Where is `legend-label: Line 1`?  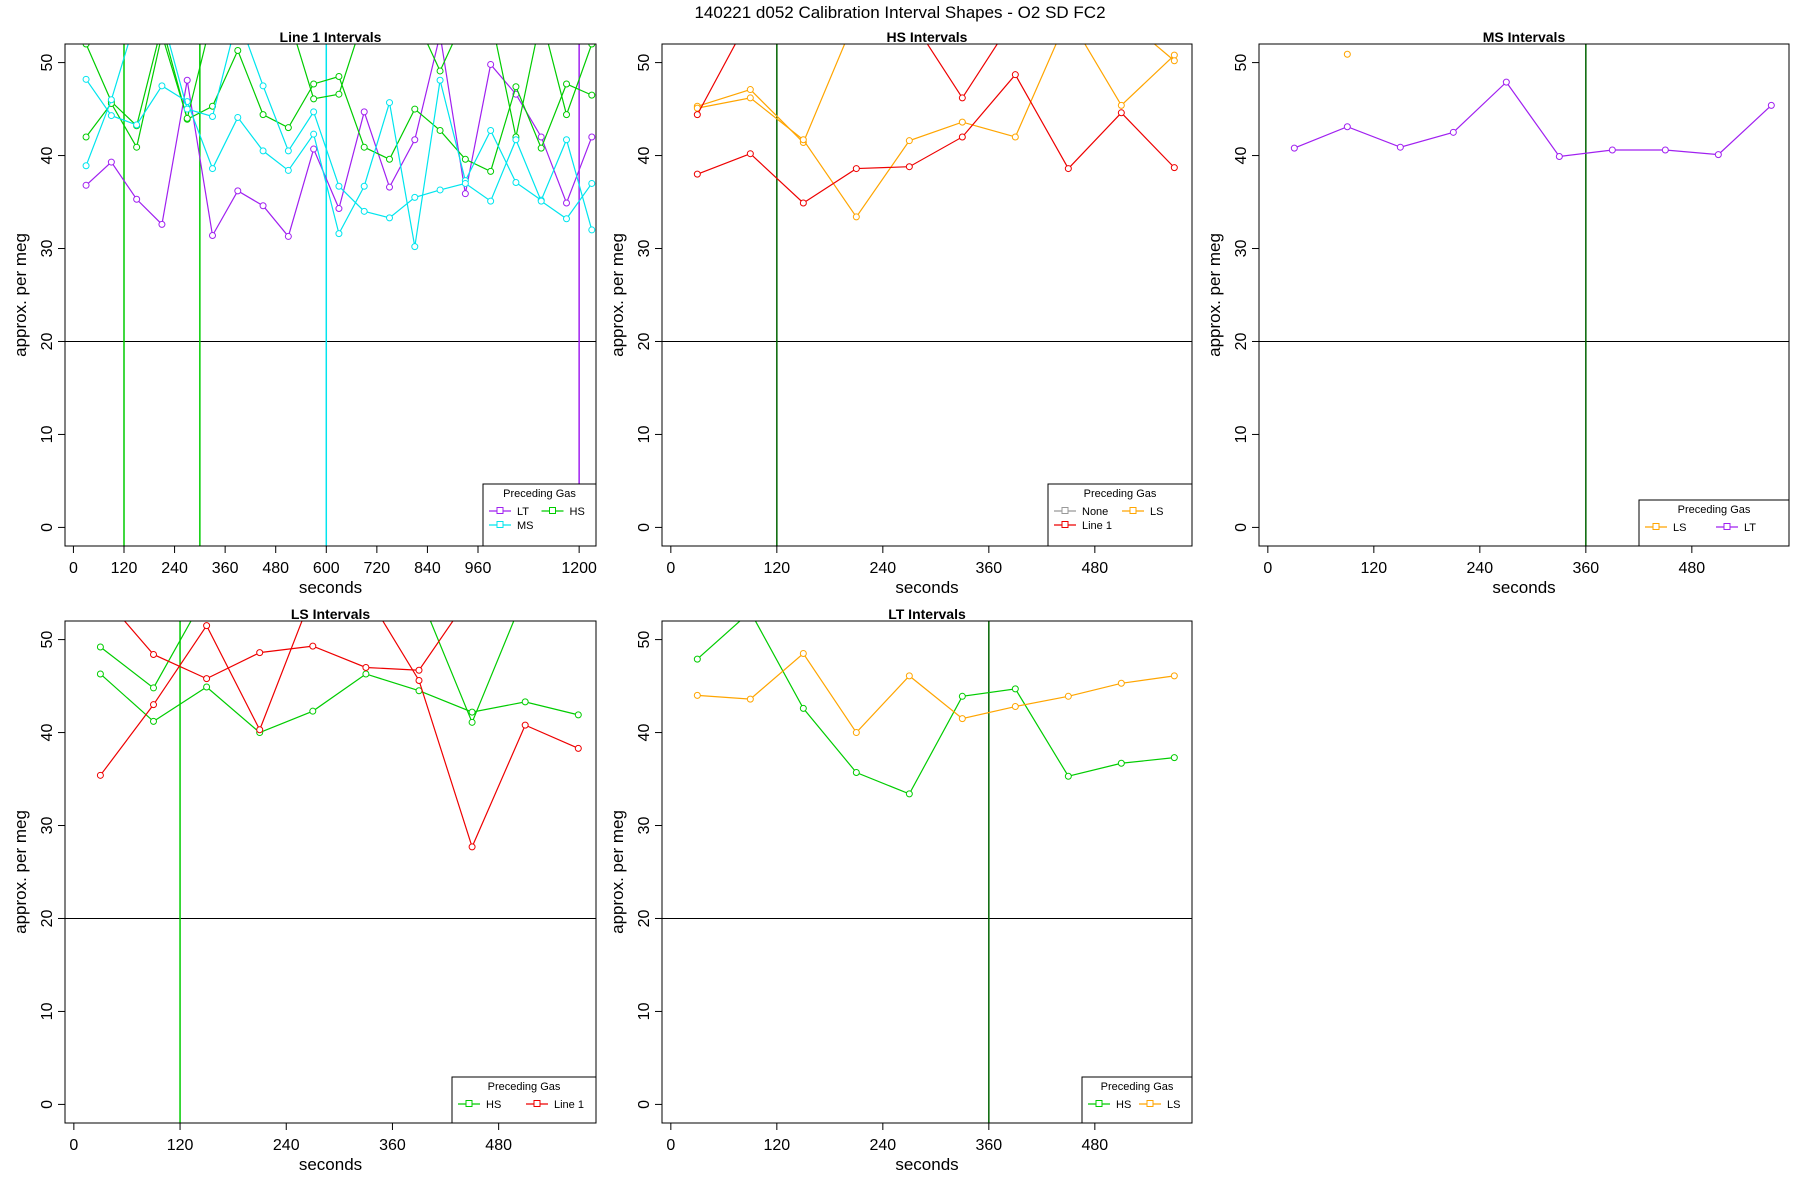
legend-label: Line 1 is located at coordinates (569, 1105).